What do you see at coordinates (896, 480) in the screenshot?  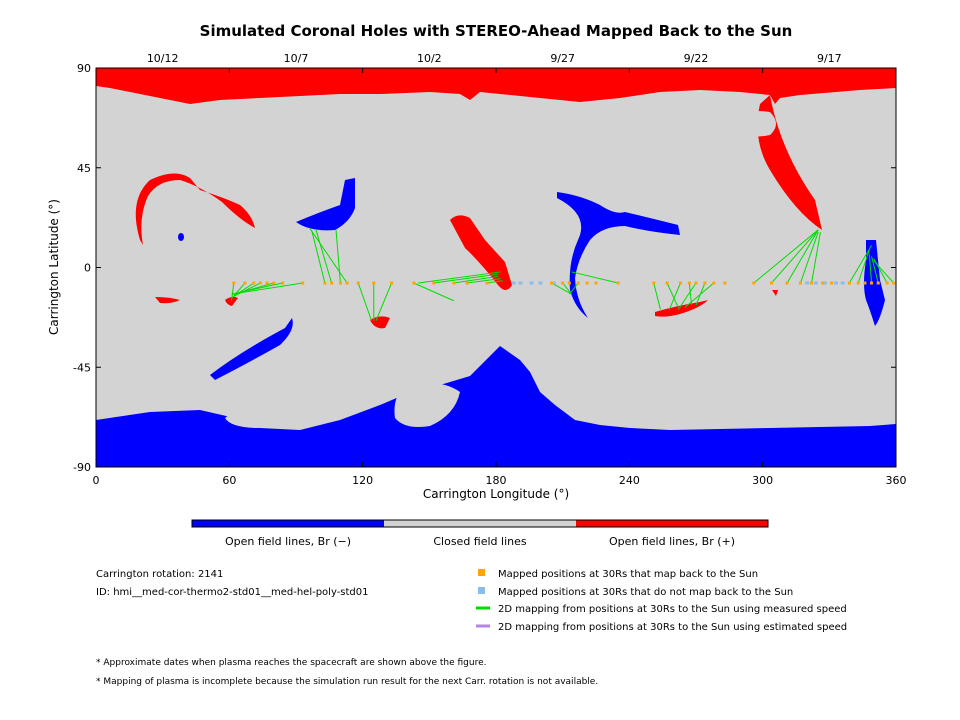 I see `x-tick-label: 360` at bounding box center [896, 480].